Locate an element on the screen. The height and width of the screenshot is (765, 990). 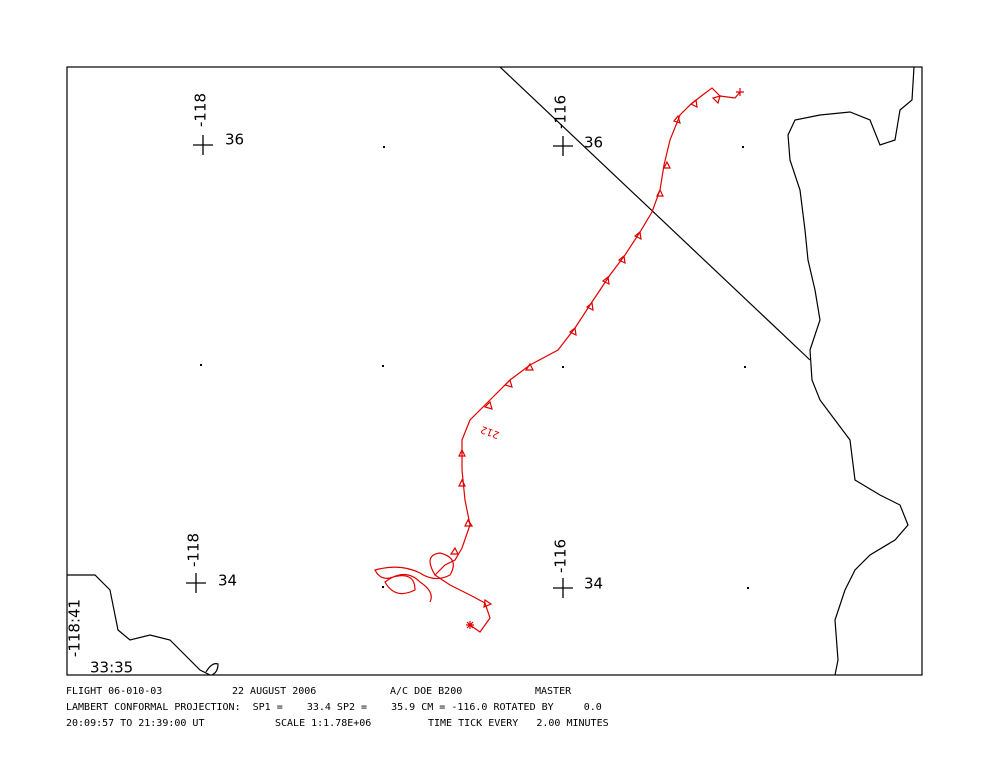
flight-id: FLIGHT 06-010-03 is located at coordinates (114, 691).